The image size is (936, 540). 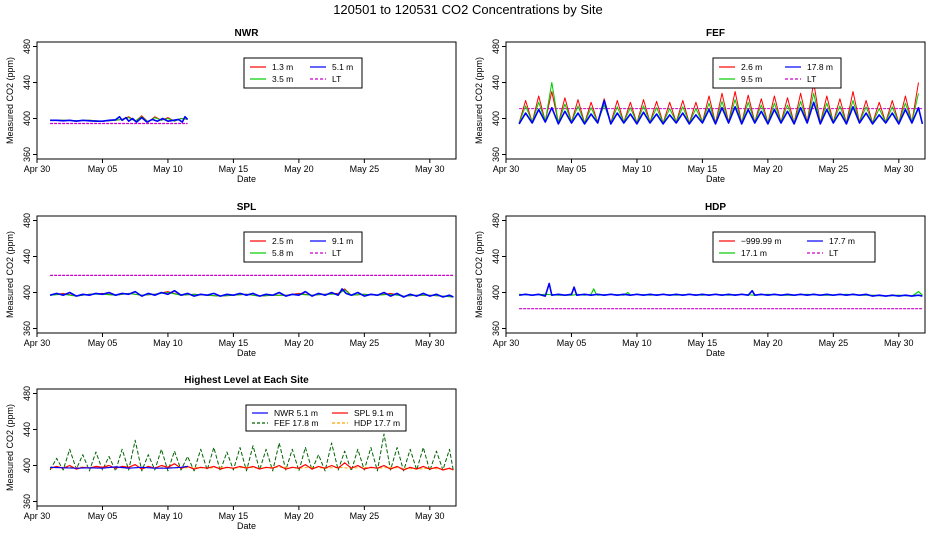 I want to click on series-line-9-1-m, so click(x=251, y=293).